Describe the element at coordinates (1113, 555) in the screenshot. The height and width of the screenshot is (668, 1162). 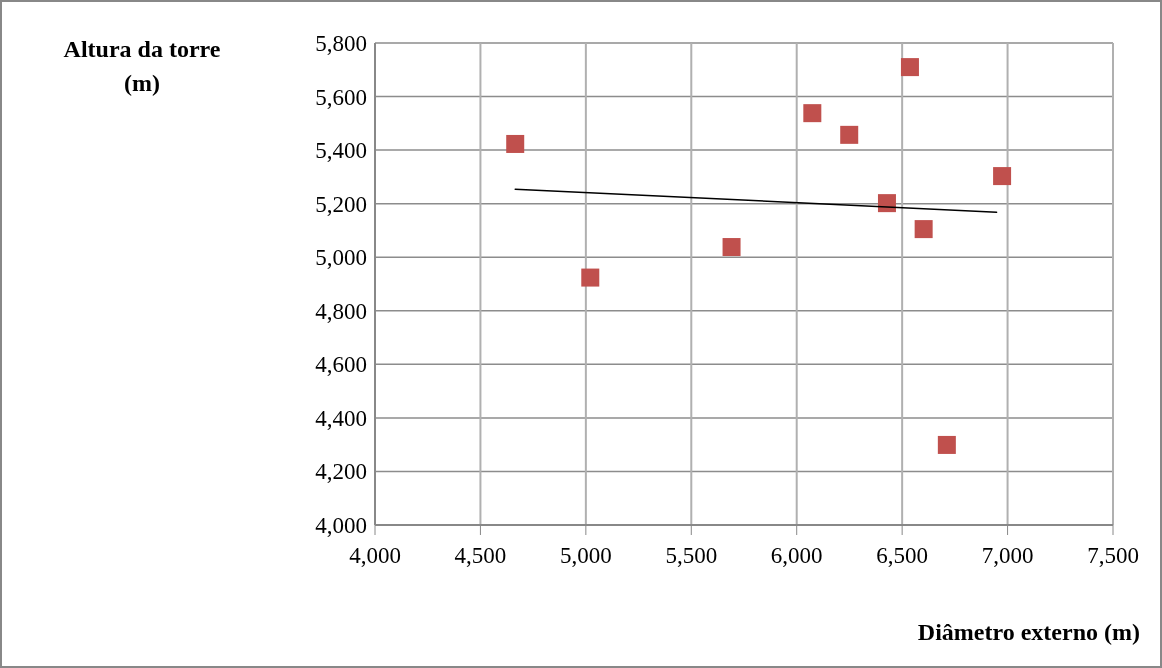
I see `x-tick-label: 7,500` at that location.